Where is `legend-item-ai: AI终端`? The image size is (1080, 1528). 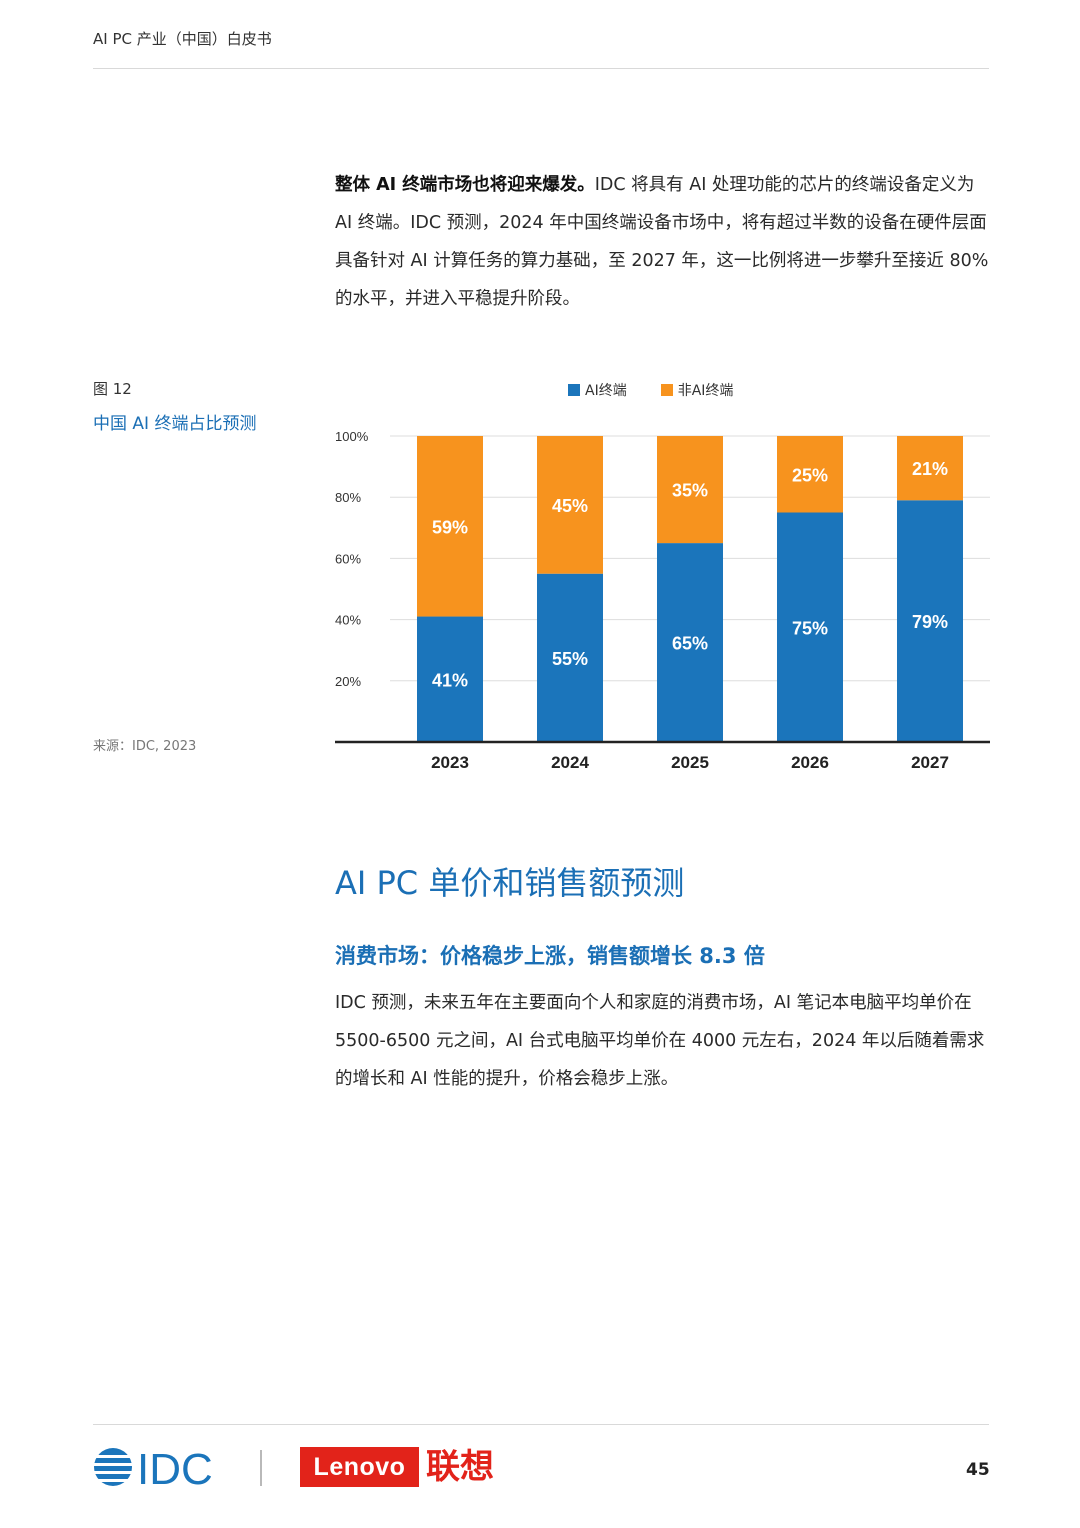
legend-item-ai: AI终端 is located at coordinates (597, 390).